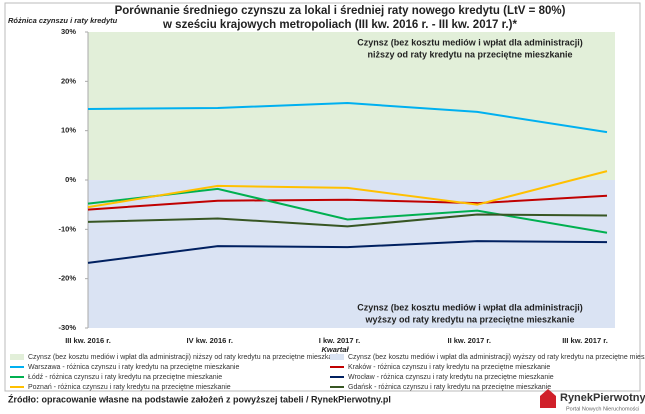 The image size is (645, 414). Describe the element at coordinates (63, 20) in the screenshot. I see `y-axis-label: Różnica czynszu i raty kredytu` at that location.